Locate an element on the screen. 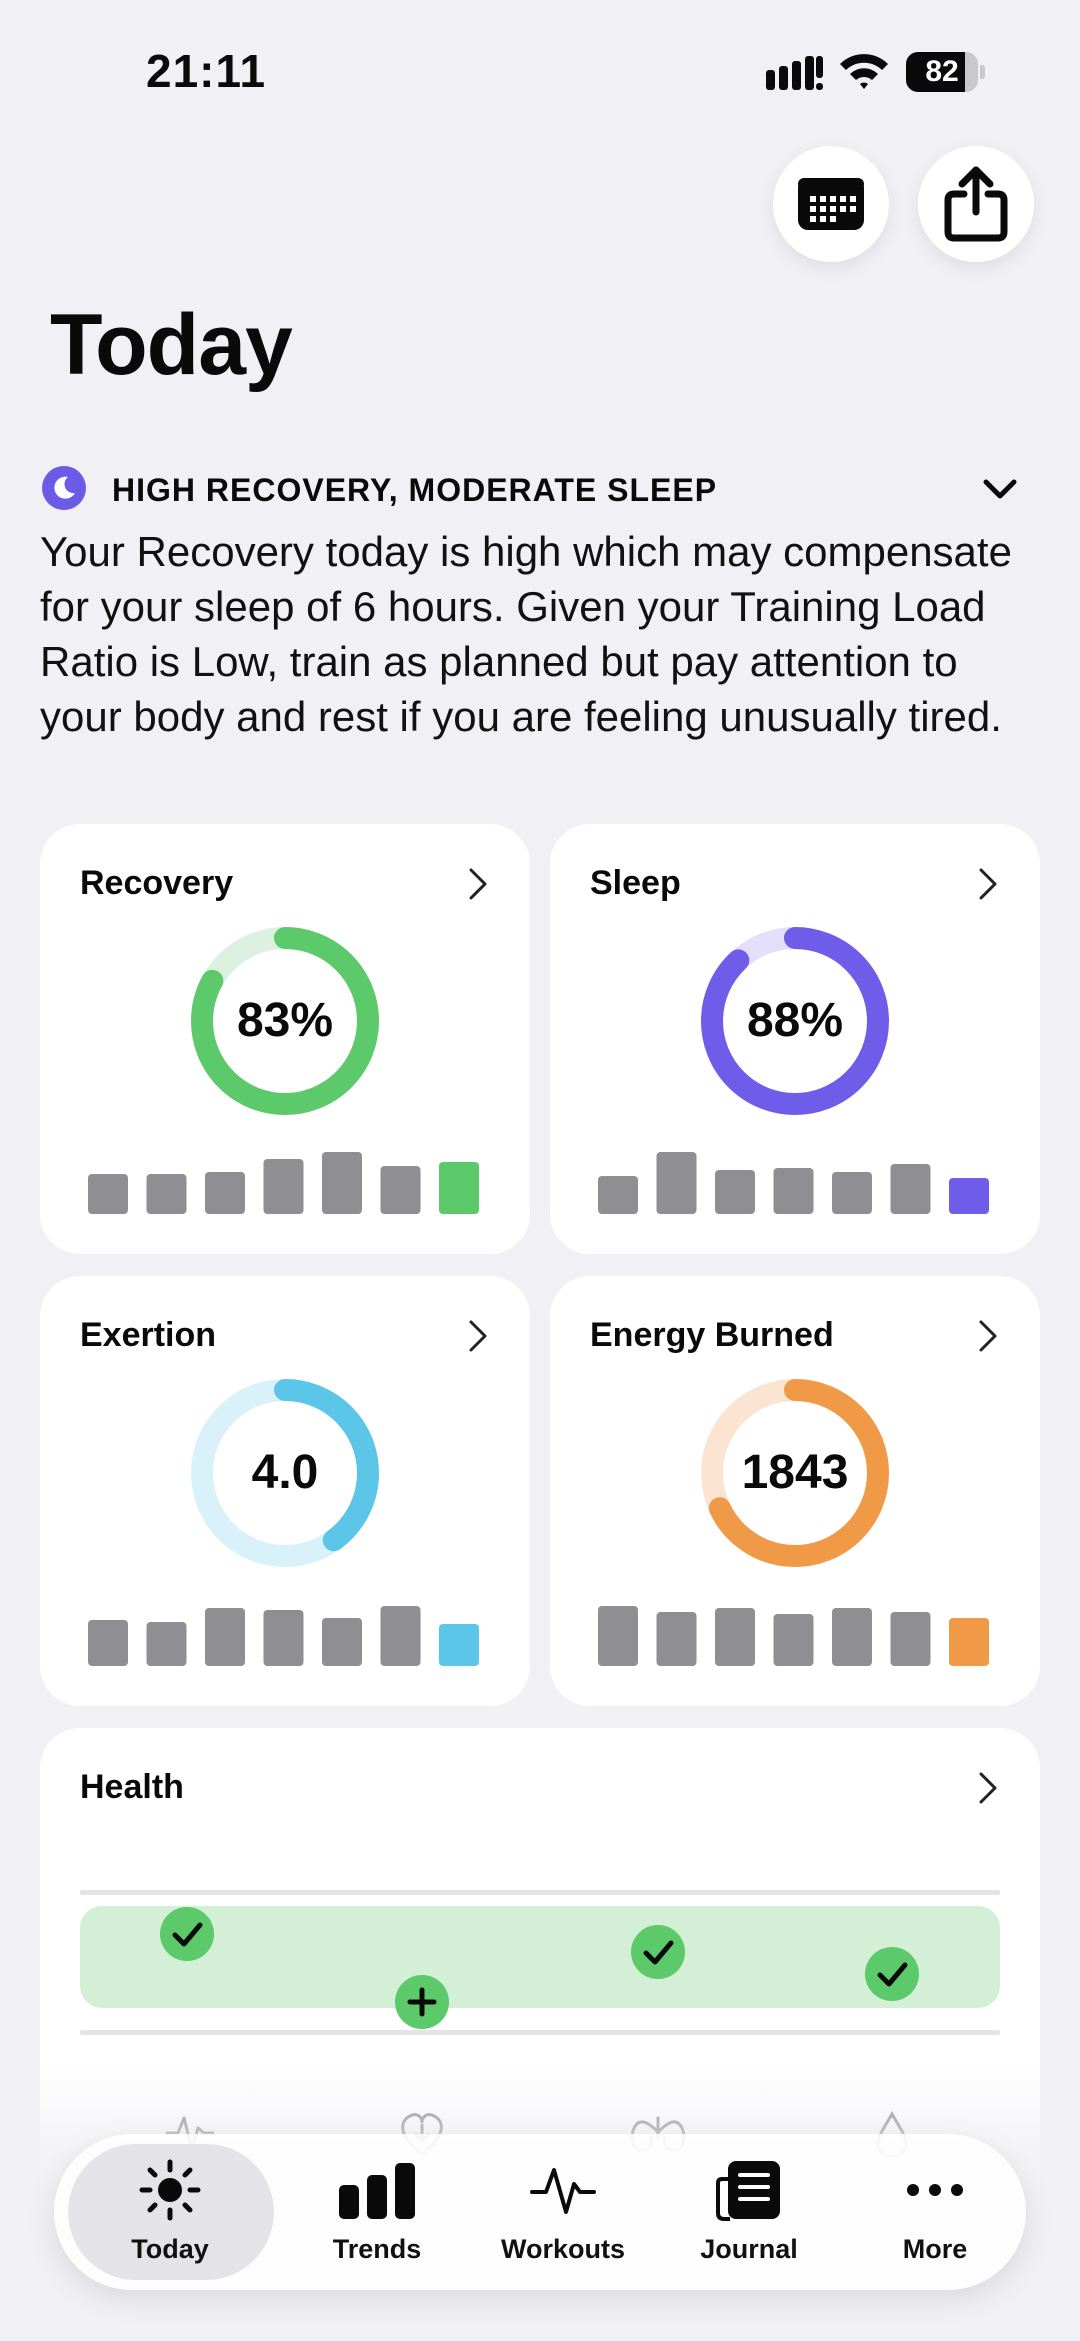 The height and width of the screenshot is (2341, 1080). tab-label: Trends is located at coordinates (377, 2249).